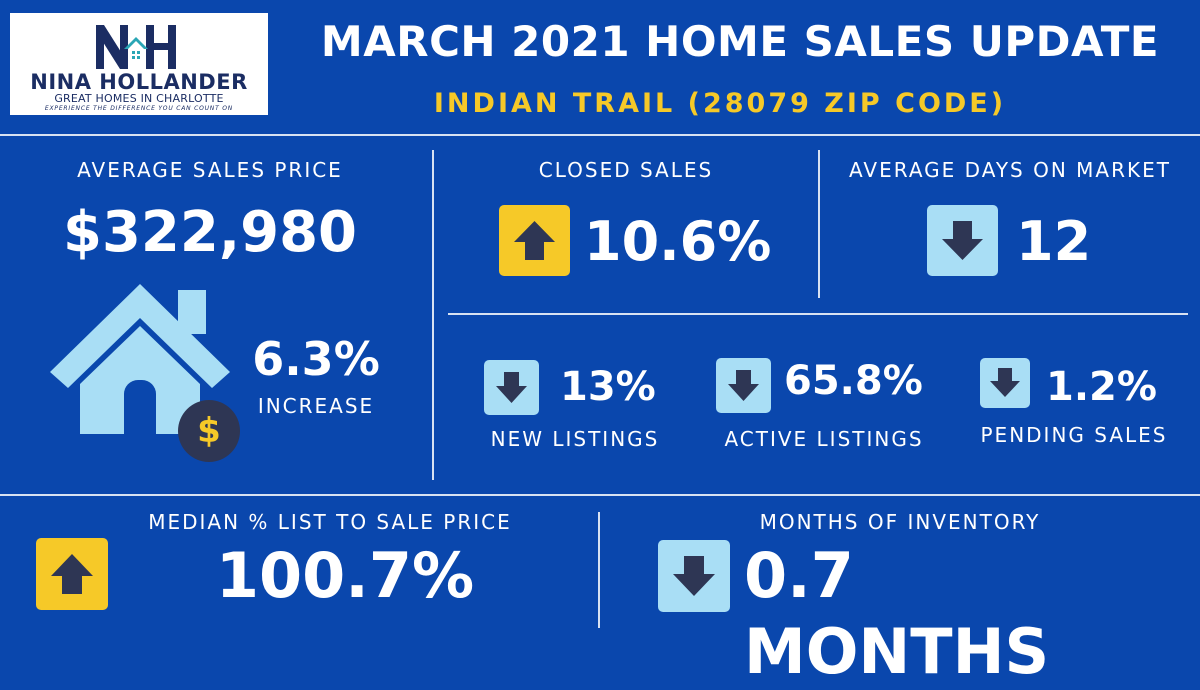 The image size is (1200, 690). I want to click on median-list-to-sale-badge, so click(72, 574).